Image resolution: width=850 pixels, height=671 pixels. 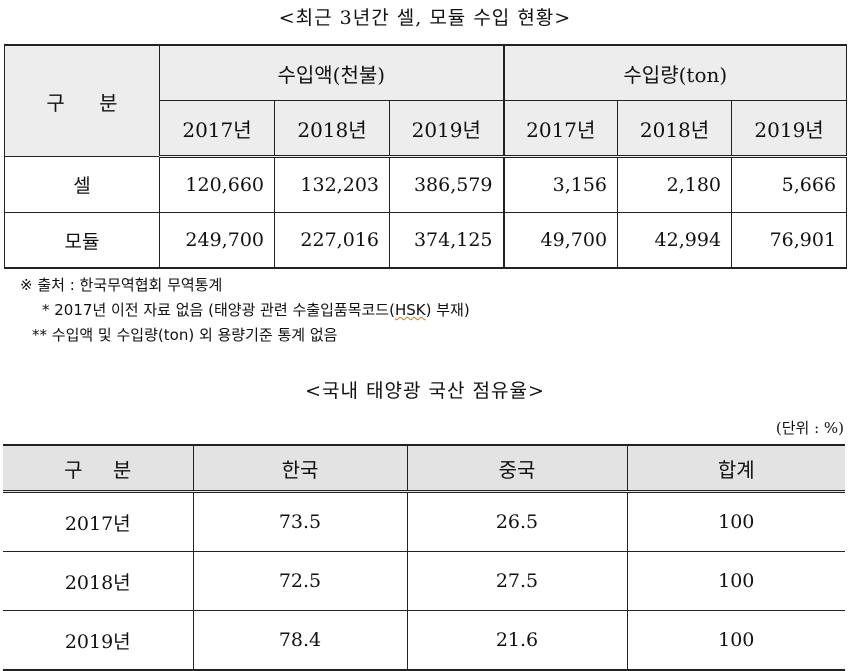 What do you see at coordinates (299, 640) in the screenshot?
I see `table-cell: 78.4` at bounding box center [299, 640].